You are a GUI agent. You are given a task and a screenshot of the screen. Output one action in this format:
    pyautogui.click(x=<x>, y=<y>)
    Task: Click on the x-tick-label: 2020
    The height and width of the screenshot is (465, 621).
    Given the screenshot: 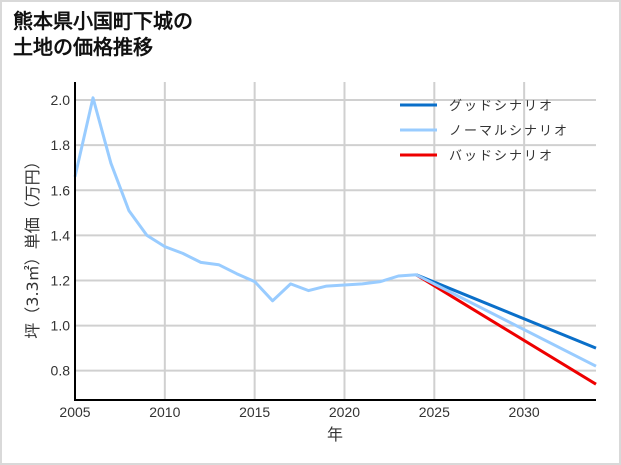 What is the action you would take?
    pyautogui.click(x=344, y=412)
    